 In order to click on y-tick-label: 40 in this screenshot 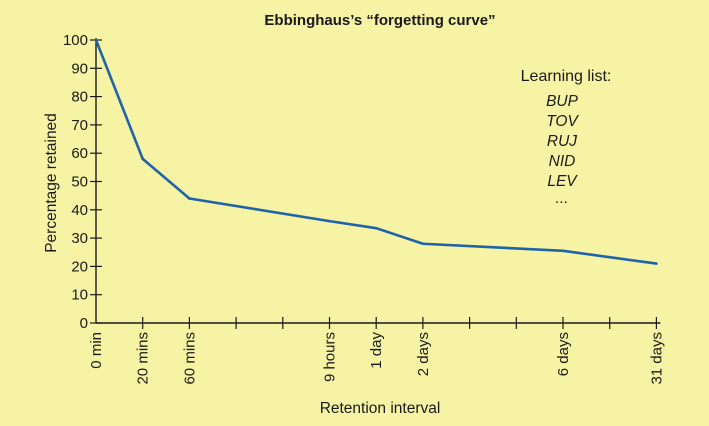, I will do `click(79, 210)`.